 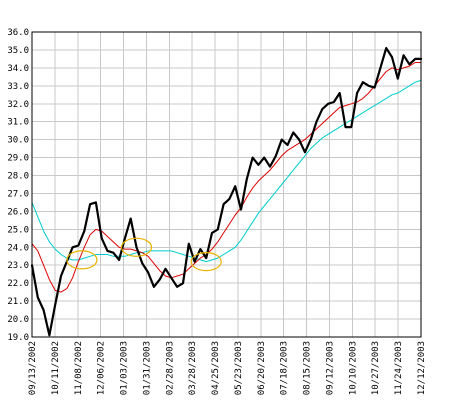 I want to click on x-tick-label: 01/31/2003, so click(x=147, y=368).